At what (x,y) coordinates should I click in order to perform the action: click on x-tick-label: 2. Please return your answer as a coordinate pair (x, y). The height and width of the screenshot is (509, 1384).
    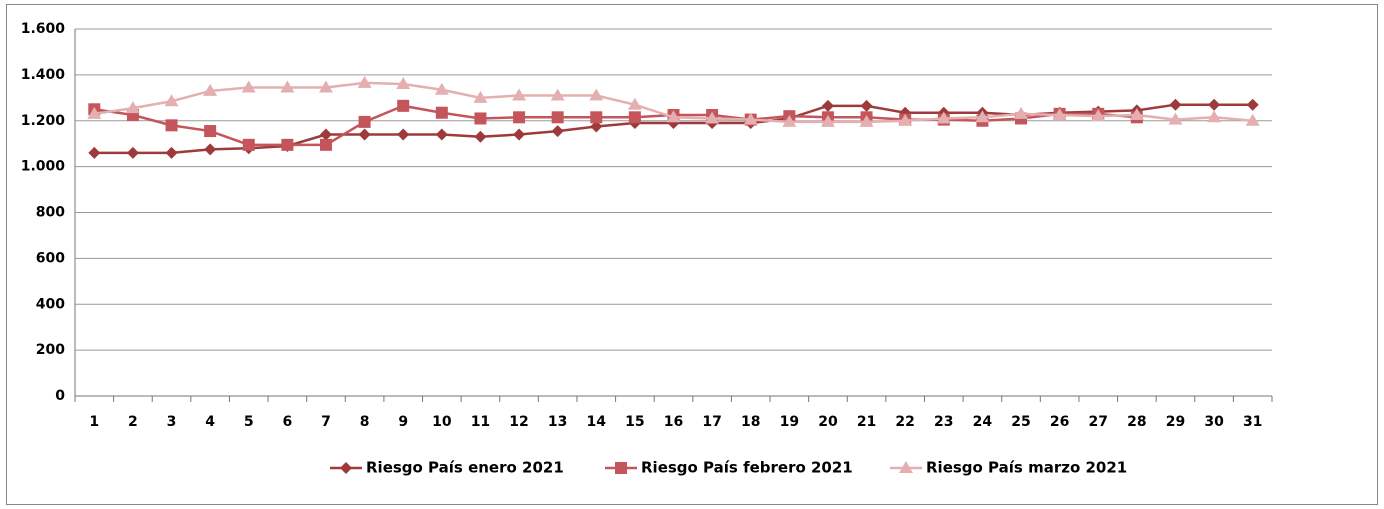
    Looking at the image, I should click on (133, 422).